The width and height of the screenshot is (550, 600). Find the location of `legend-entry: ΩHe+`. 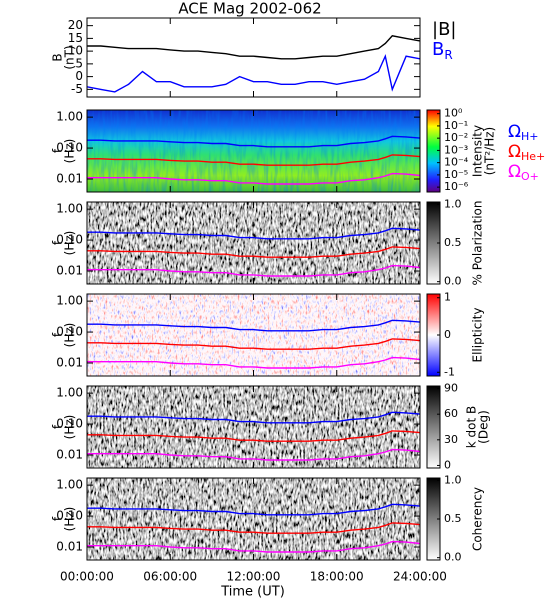

legend-entry: ΩHe+ is located at coordinates (526, 152).